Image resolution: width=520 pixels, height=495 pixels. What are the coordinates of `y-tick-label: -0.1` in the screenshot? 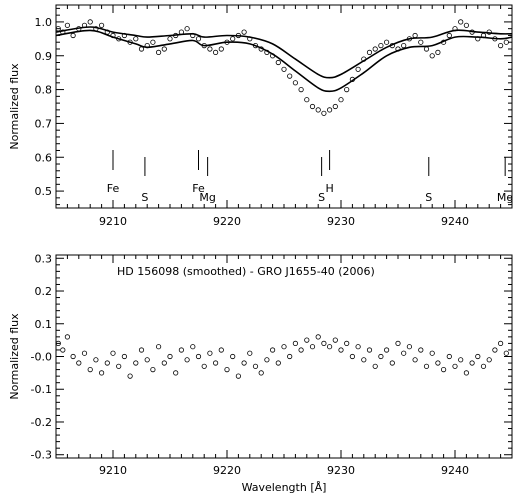 It's located at (41, 389).